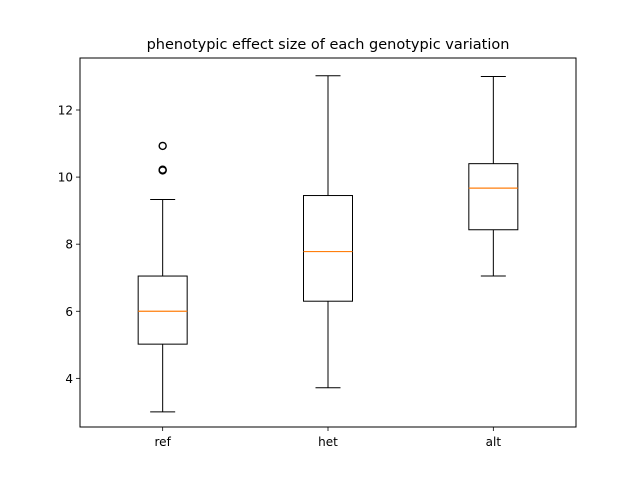  I want to click on y-tick-label-8: 8, so click(69, 245).